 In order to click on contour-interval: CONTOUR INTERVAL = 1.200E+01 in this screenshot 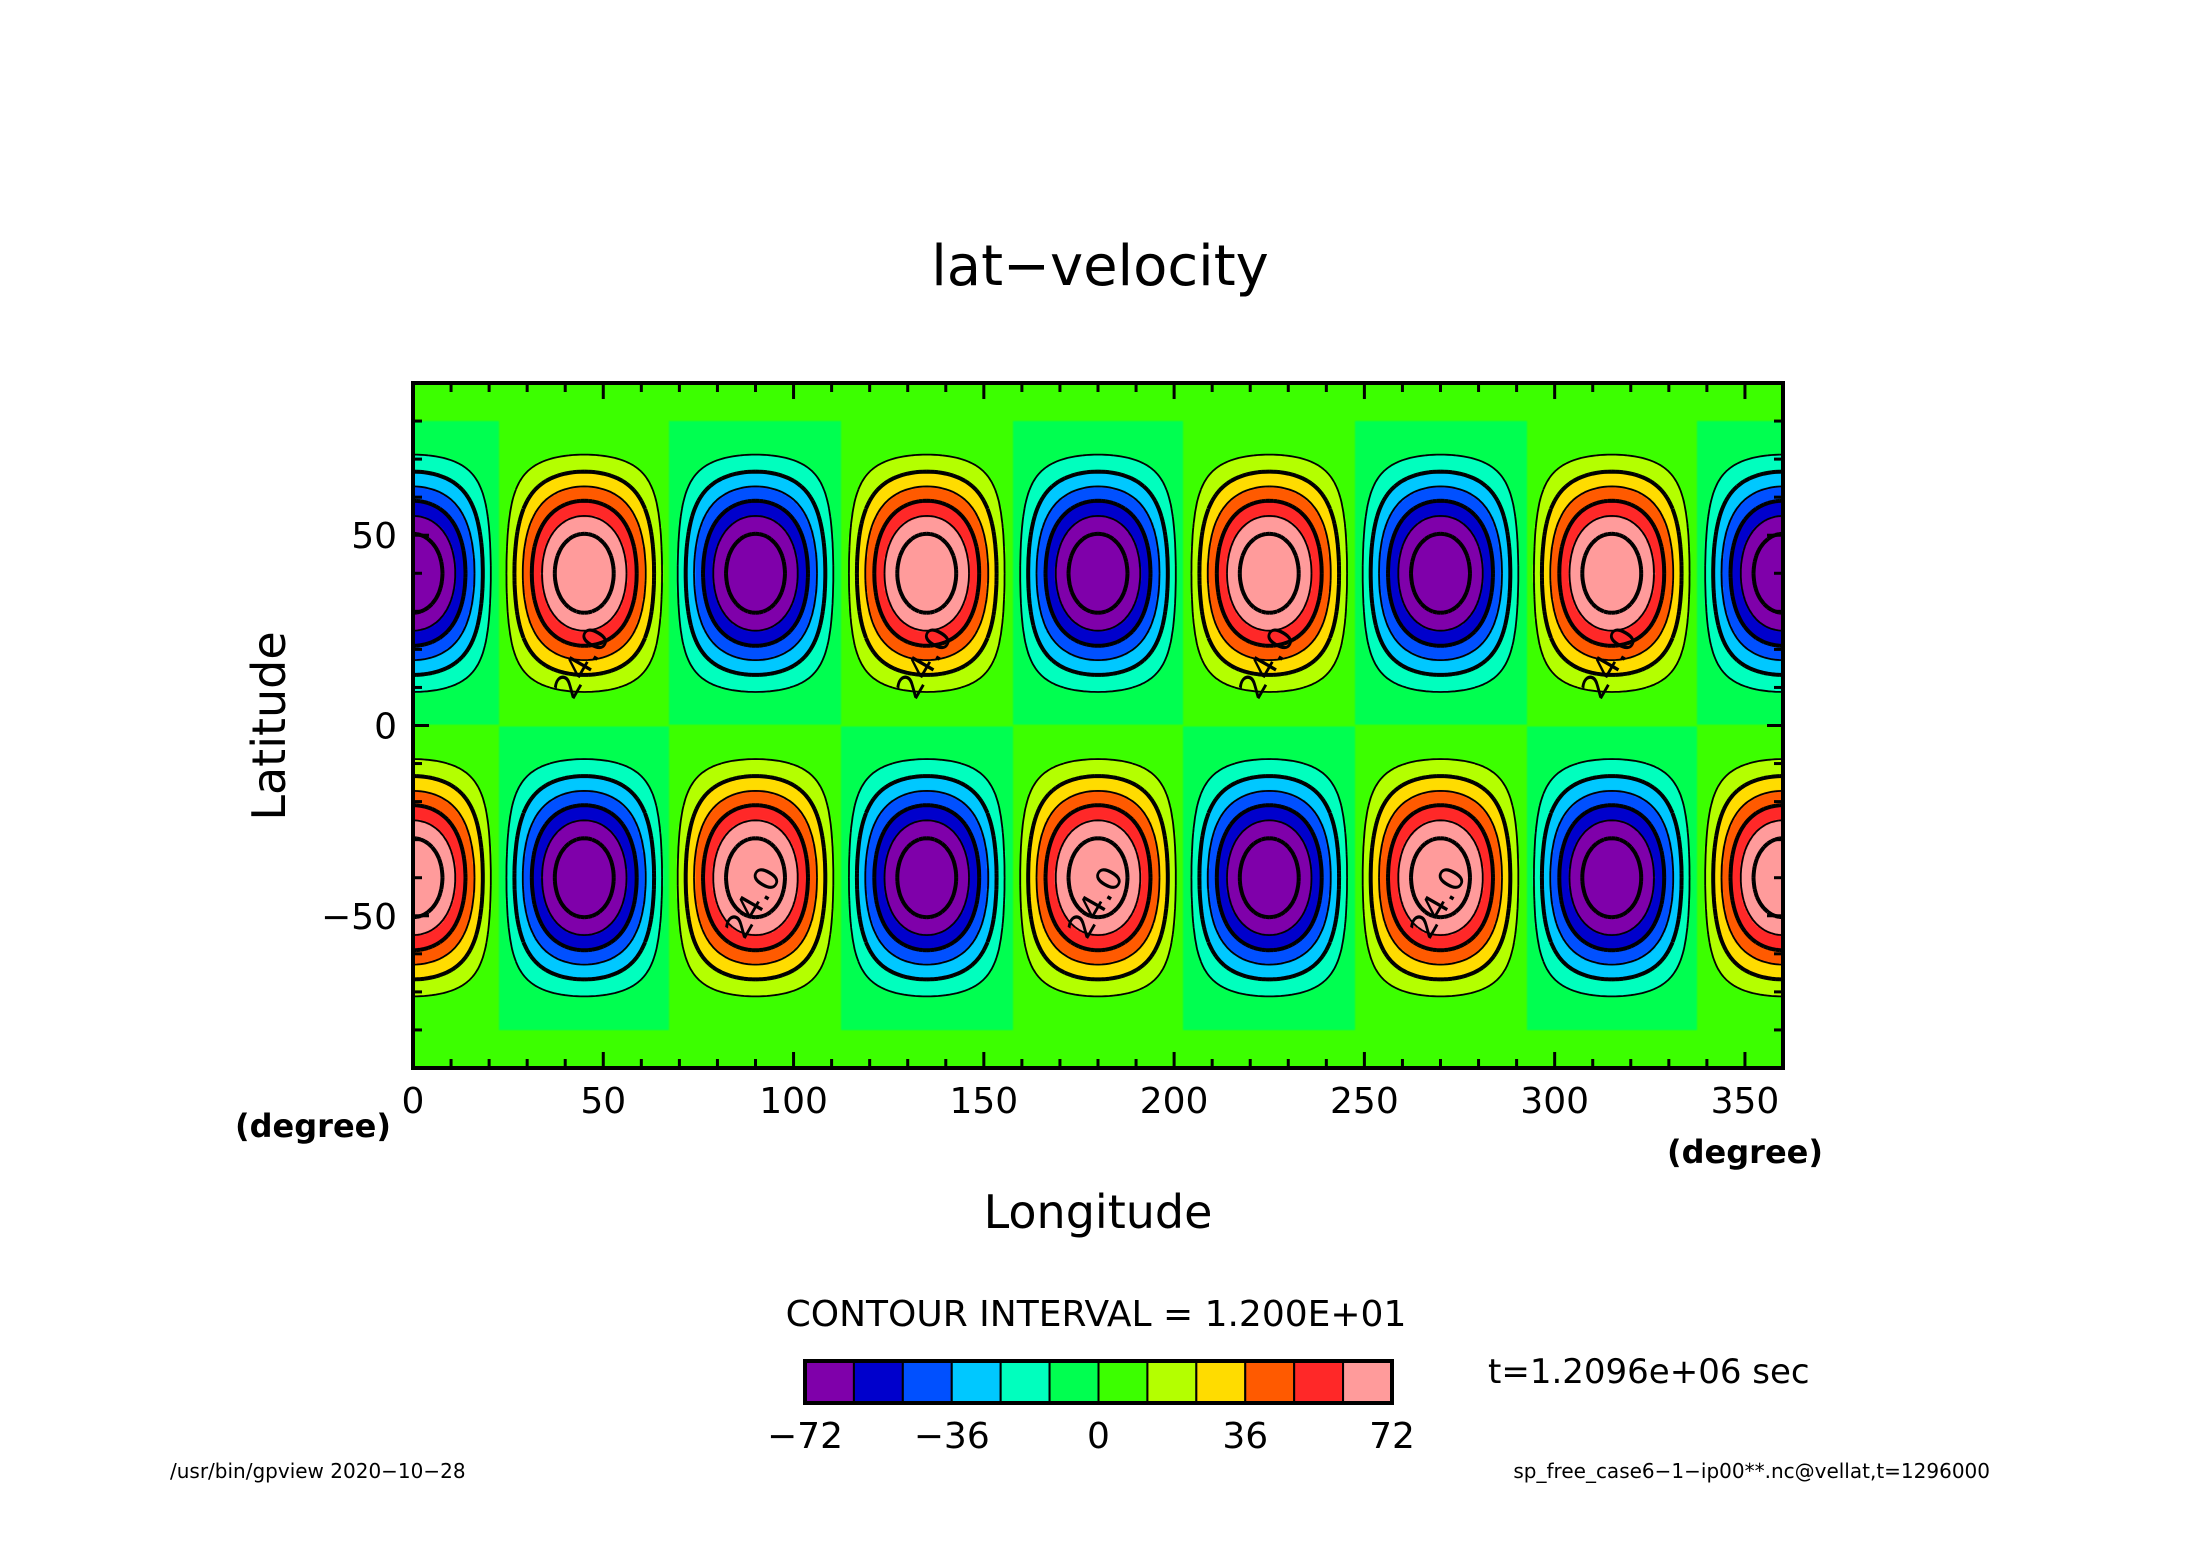, I will do `click(1096, 1314)`.